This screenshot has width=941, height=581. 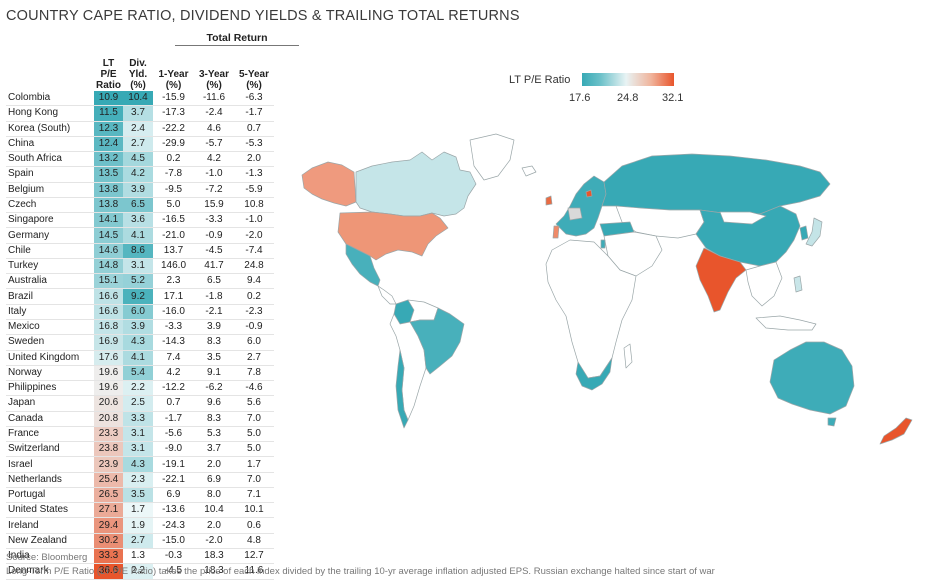 What do you see at coordinates (540, 80) in the screenshot?
I see `legend-title: LT P/E Ratio` at bounding box center [540, 80].